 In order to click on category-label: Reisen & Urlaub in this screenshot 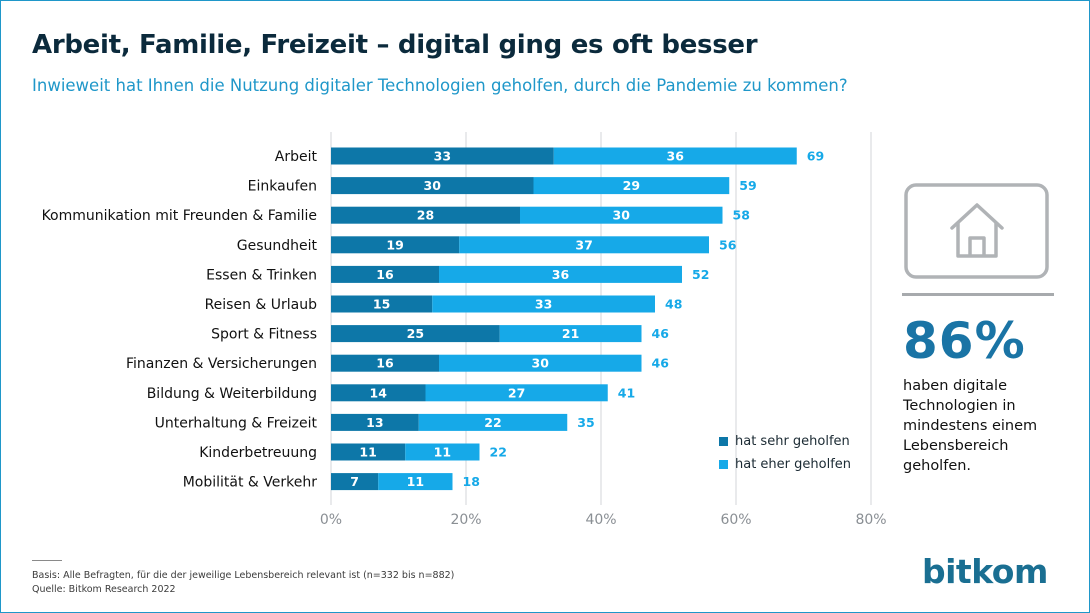, I will do `click(261, 305)`.